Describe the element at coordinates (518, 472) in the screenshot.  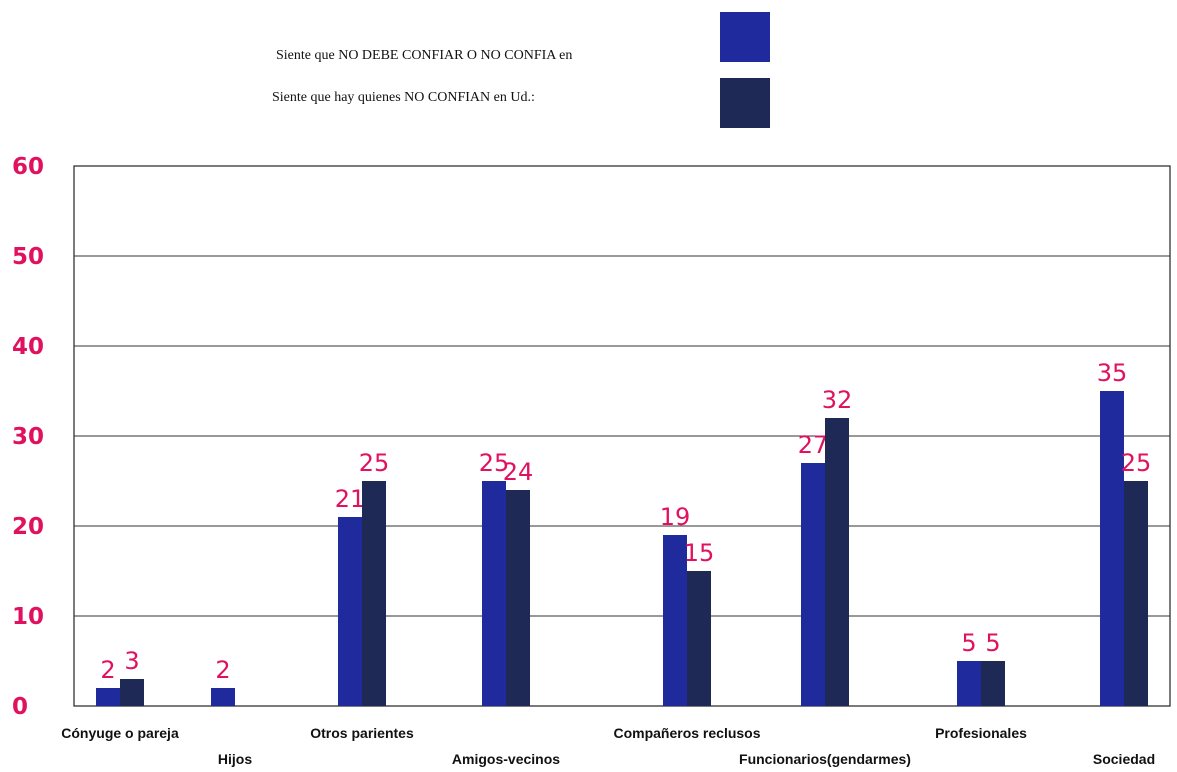
I see `data-label-series-2: 24` at that location.